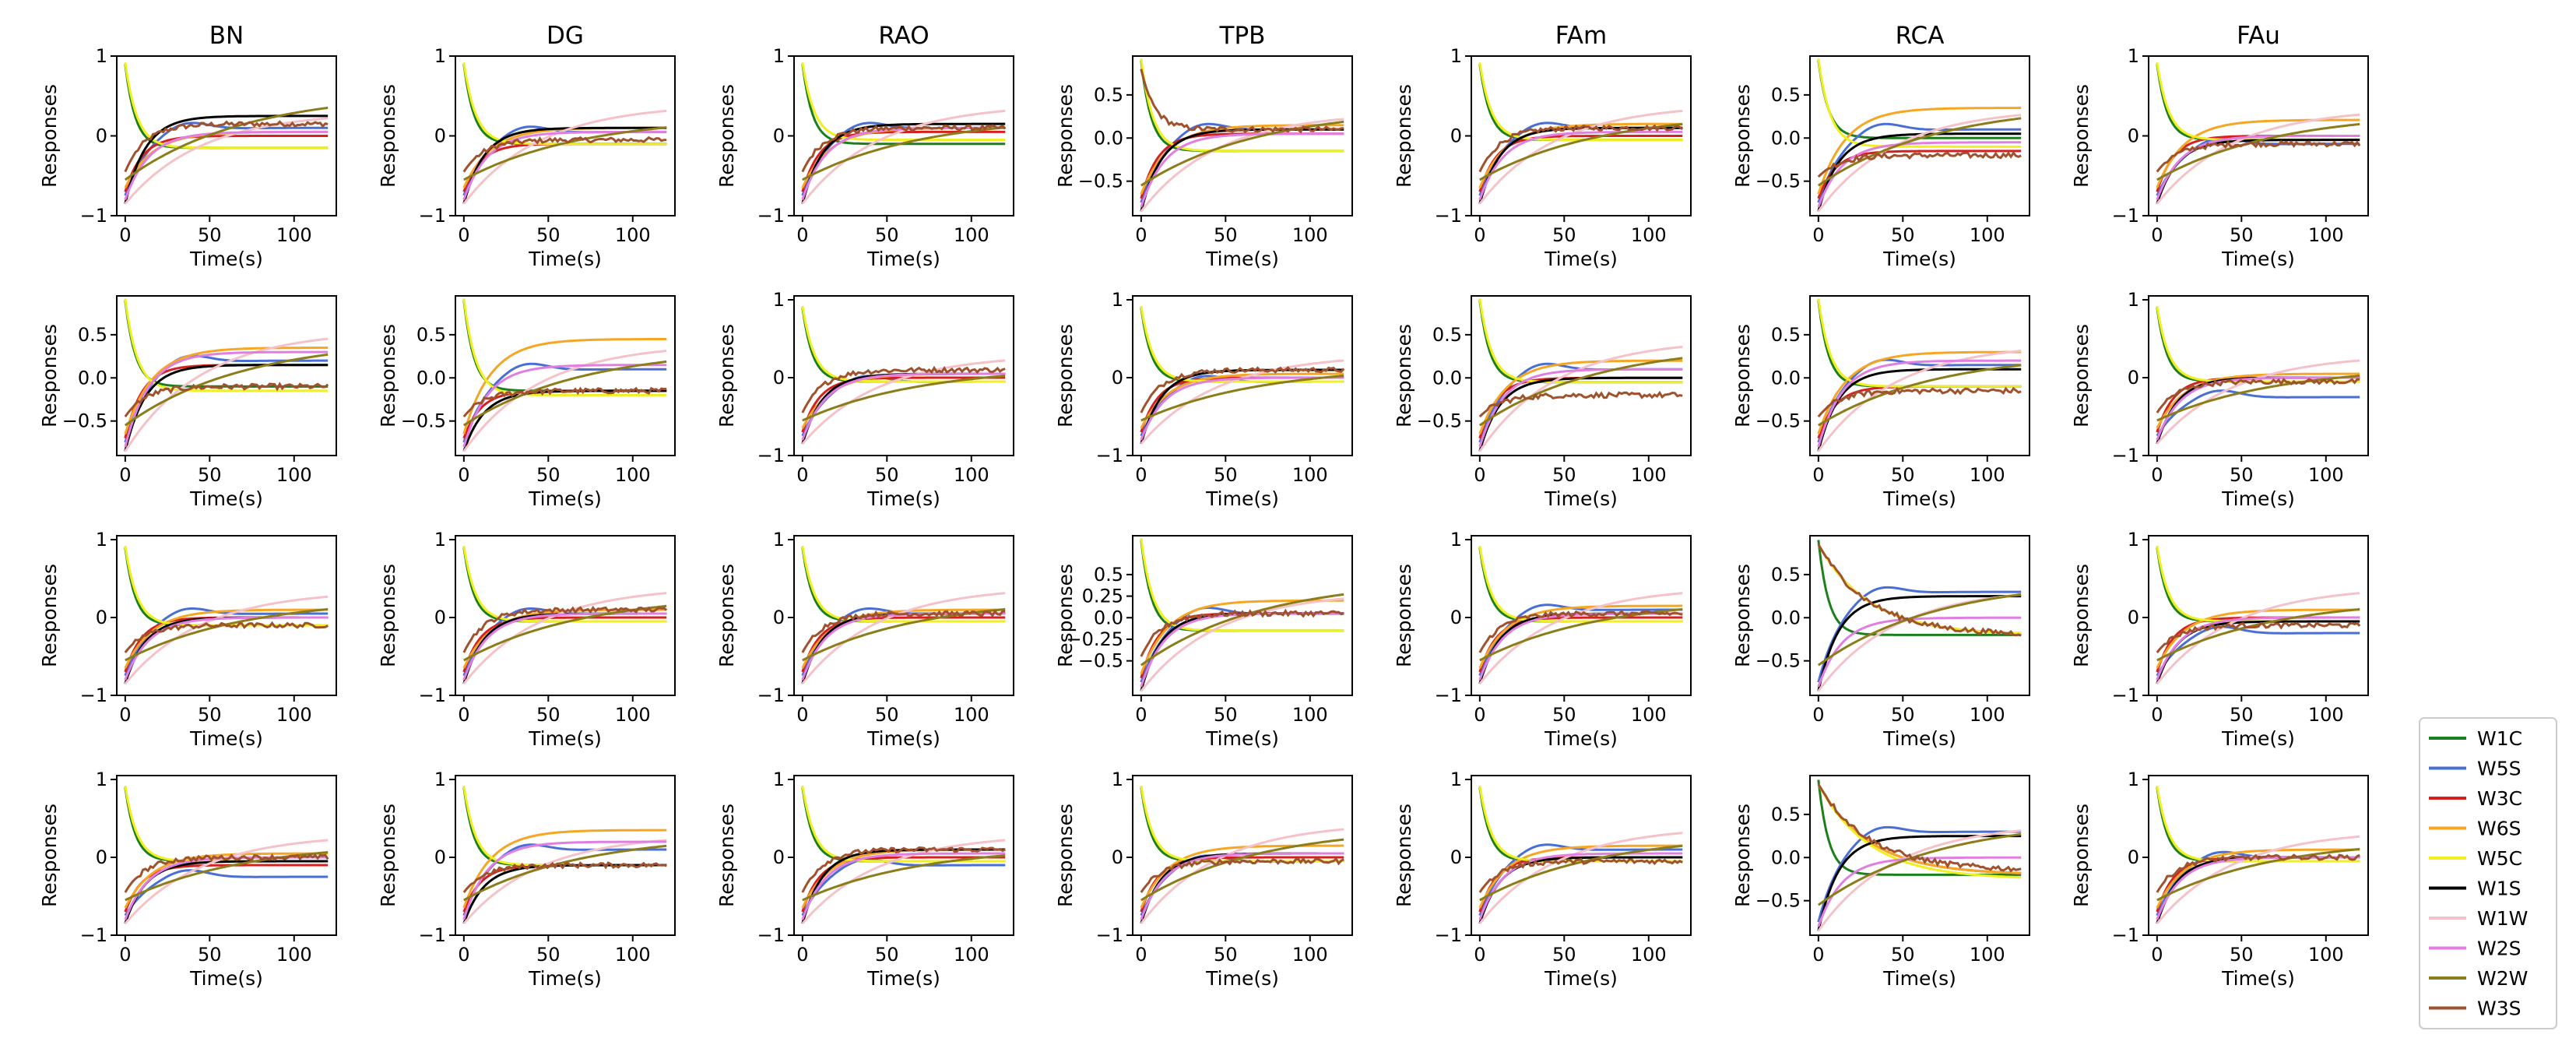 The height and width of the screenshot is (1052, 2576). What do you see at coordinates (2499, 949) in the screenshot?
I see `legend-label-w2s: W2S` at bounding box center [2499, 949].